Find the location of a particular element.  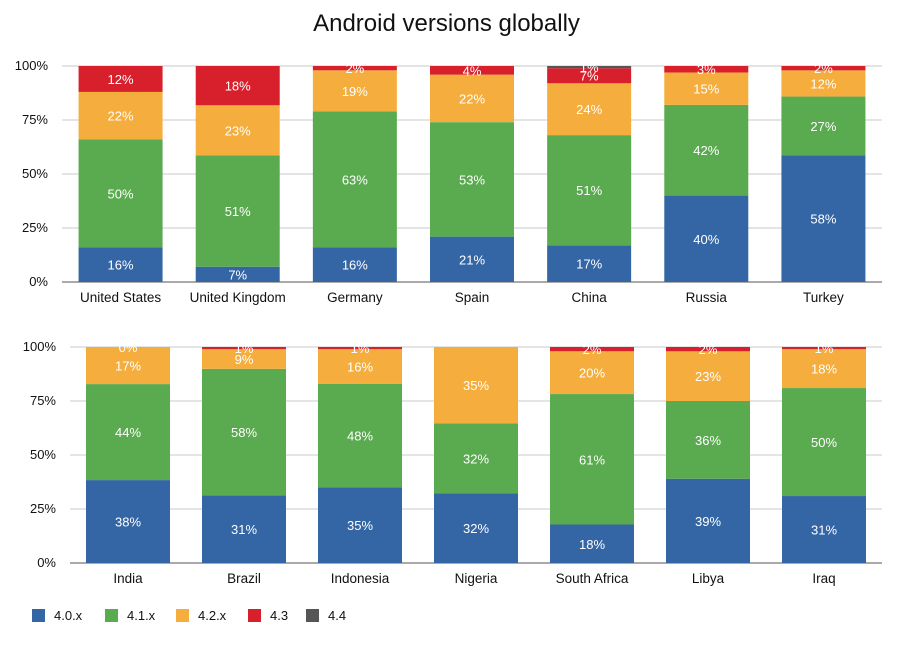

data-label: 51% is located at coordinates (238, 211).